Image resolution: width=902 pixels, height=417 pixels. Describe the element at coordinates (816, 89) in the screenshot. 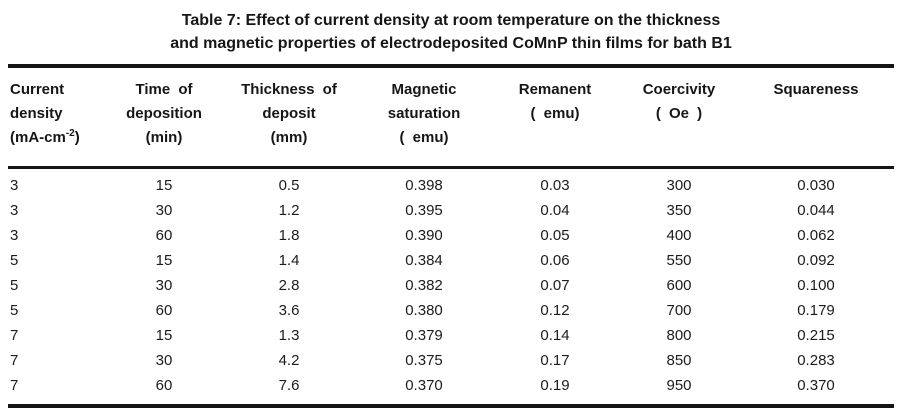

I see `header-line: Squareness` at that location.